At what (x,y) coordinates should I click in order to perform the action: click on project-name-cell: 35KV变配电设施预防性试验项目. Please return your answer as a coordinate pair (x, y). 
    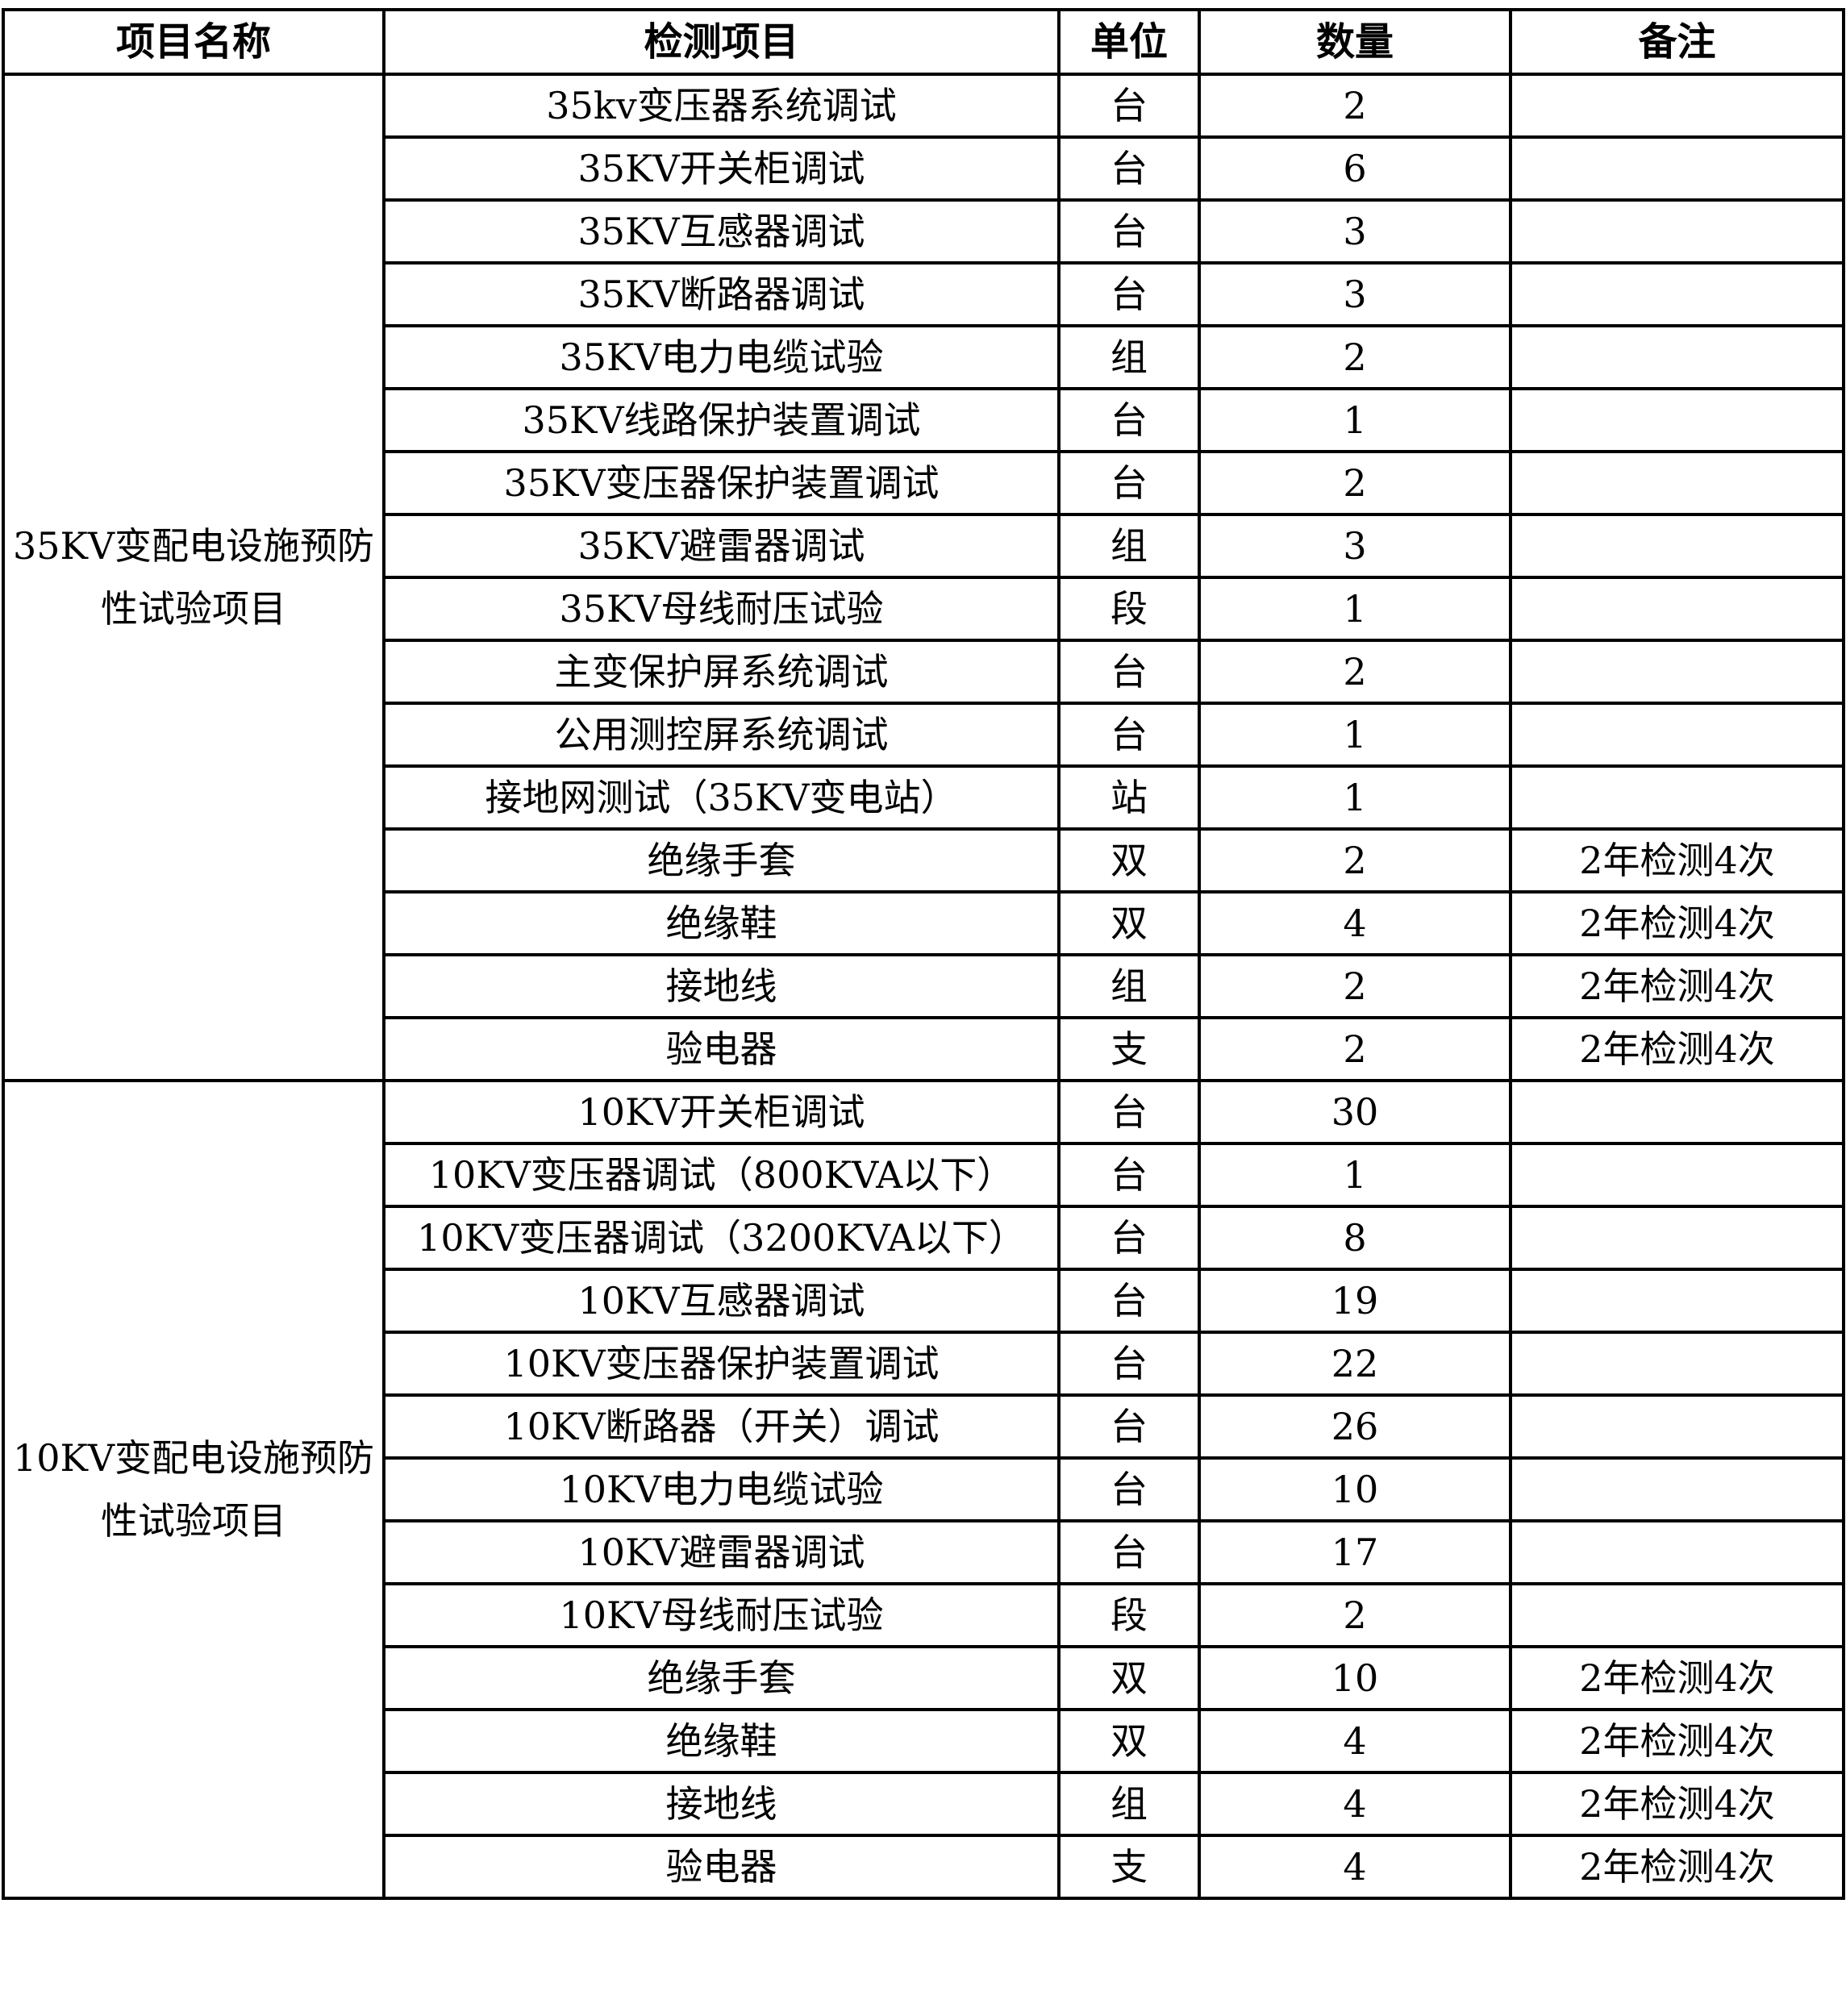
    Looking at the image, I should click on (194, 577).